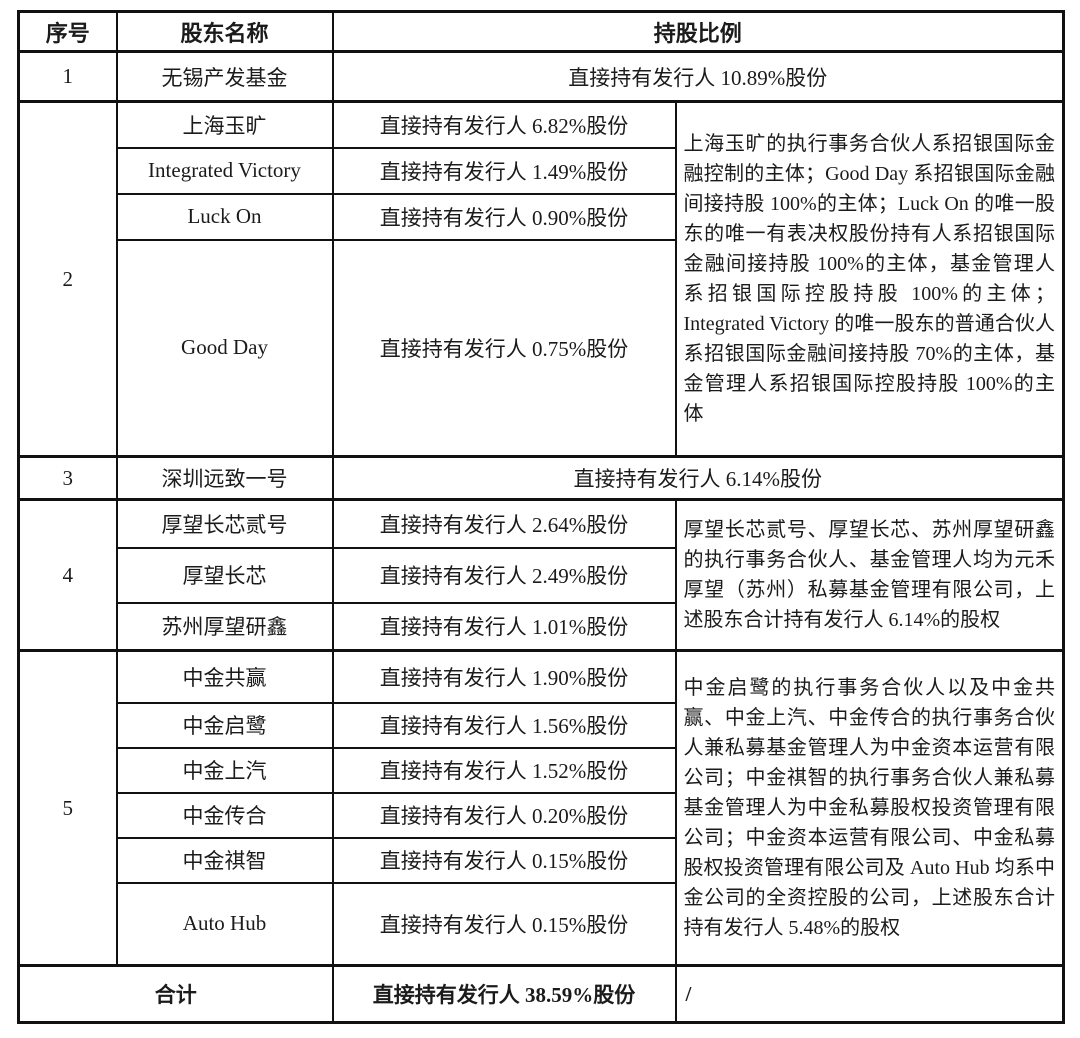 The image size is (1080, 1038). I want to click on table-row: 苏州厚望研鑫 直接持有发行人 1.01%股份, so click(541, 626).